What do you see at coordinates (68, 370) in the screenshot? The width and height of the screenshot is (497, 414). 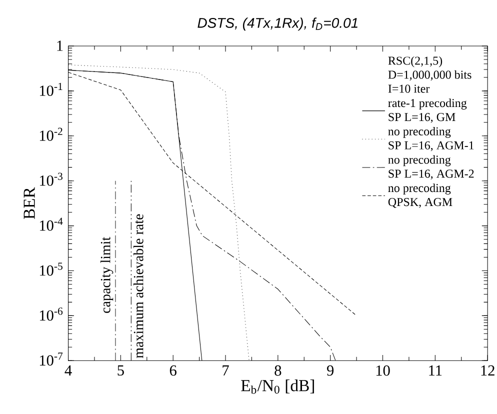 I see `x-tick-label: 4` at bounding box center [68, 370].